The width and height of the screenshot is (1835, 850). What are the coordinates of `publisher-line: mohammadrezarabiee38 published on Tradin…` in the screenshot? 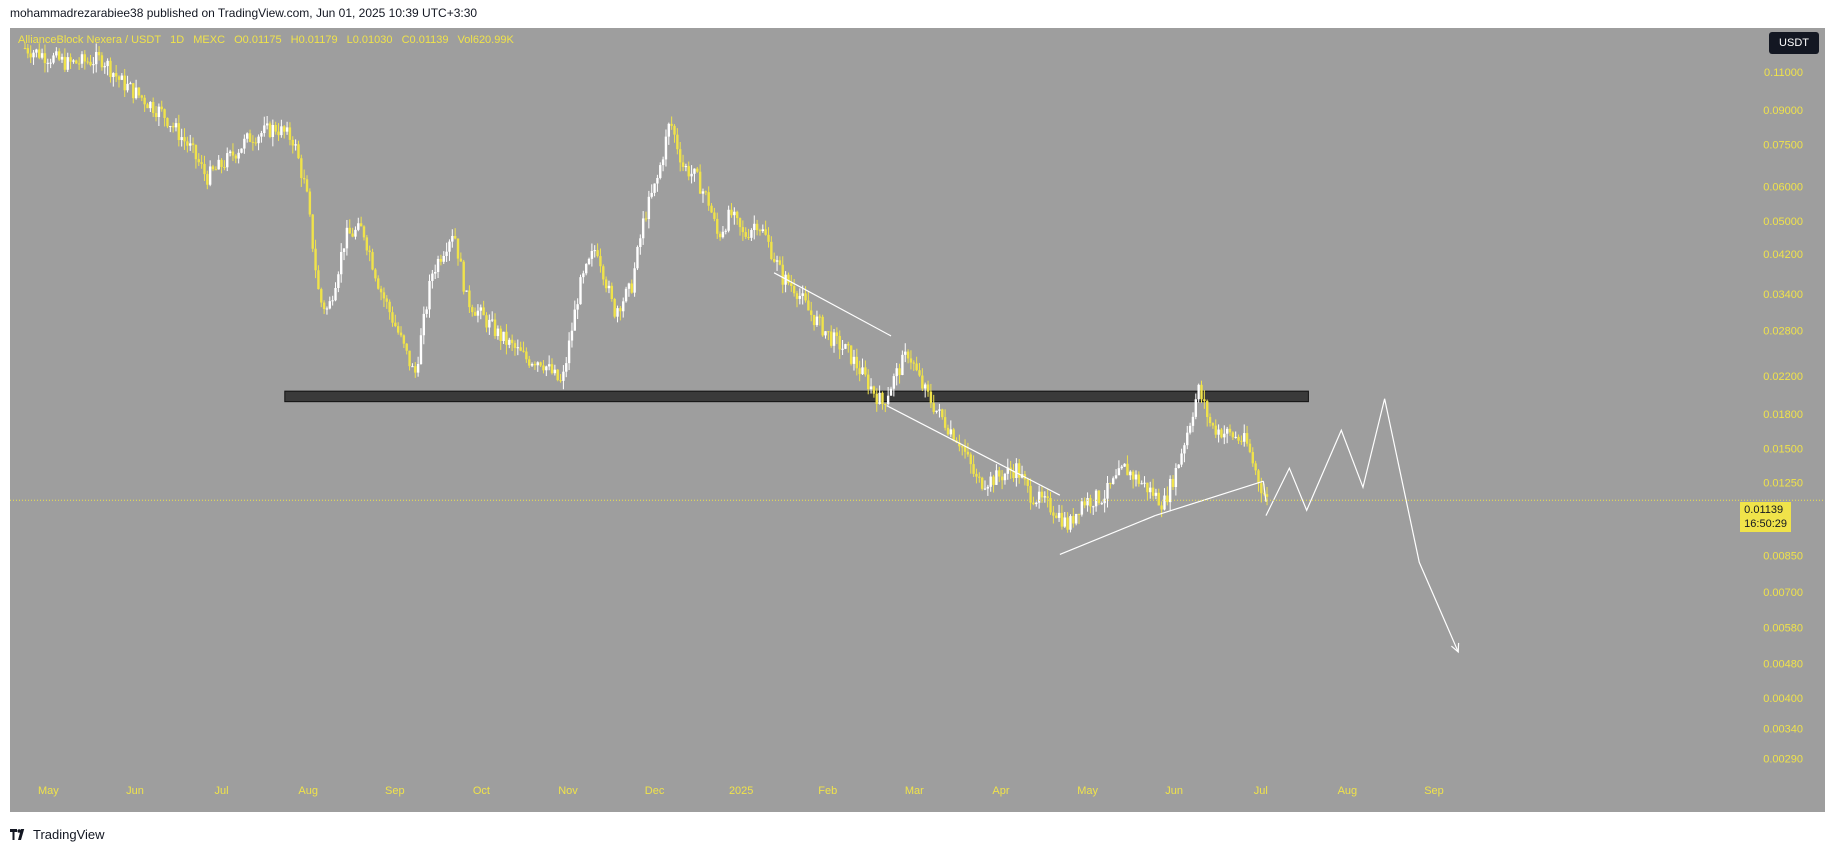 It's located at (244, 13).